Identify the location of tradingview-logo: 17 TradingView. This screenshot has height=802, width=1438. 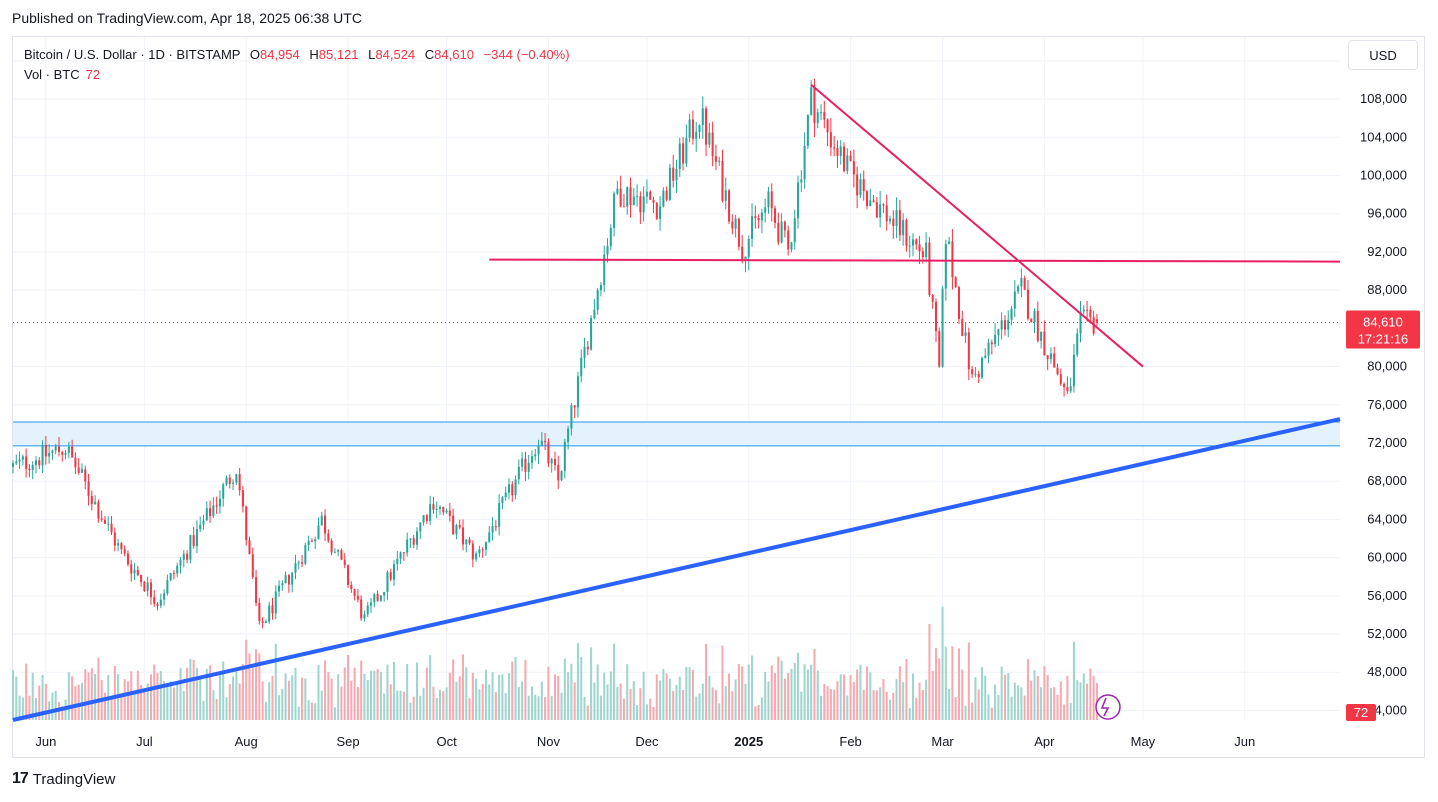
(63, 779).